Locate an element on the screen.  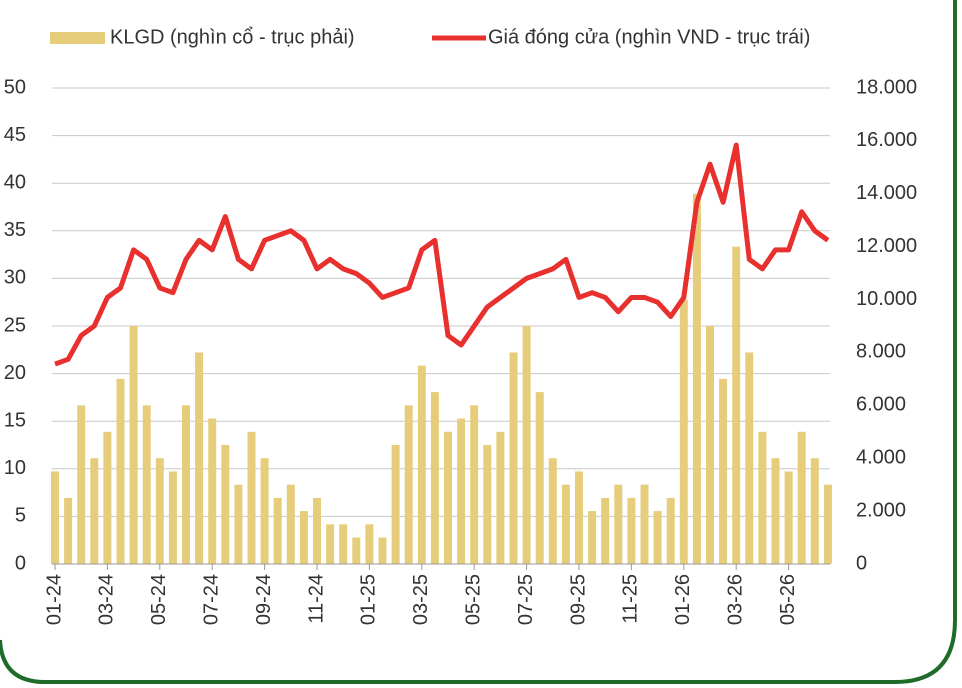
y-tick-label: 20 is located at coordinates (15, 373).